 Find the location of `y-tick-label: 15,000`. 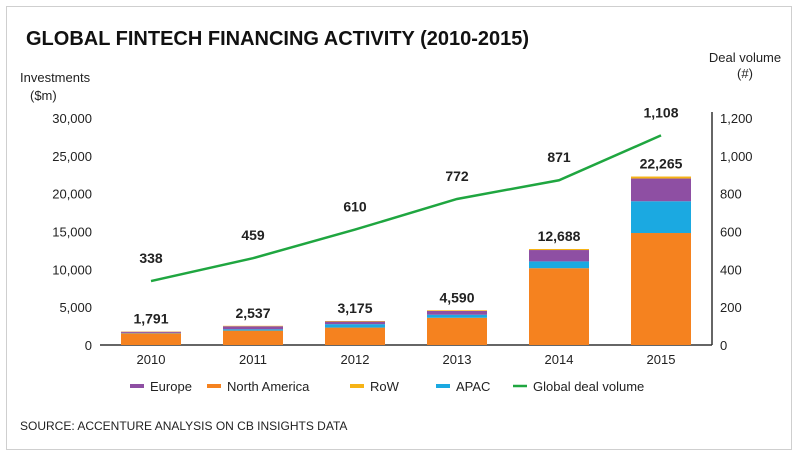

y-tick-label: 15,000 is located at coordinates (72, 232).